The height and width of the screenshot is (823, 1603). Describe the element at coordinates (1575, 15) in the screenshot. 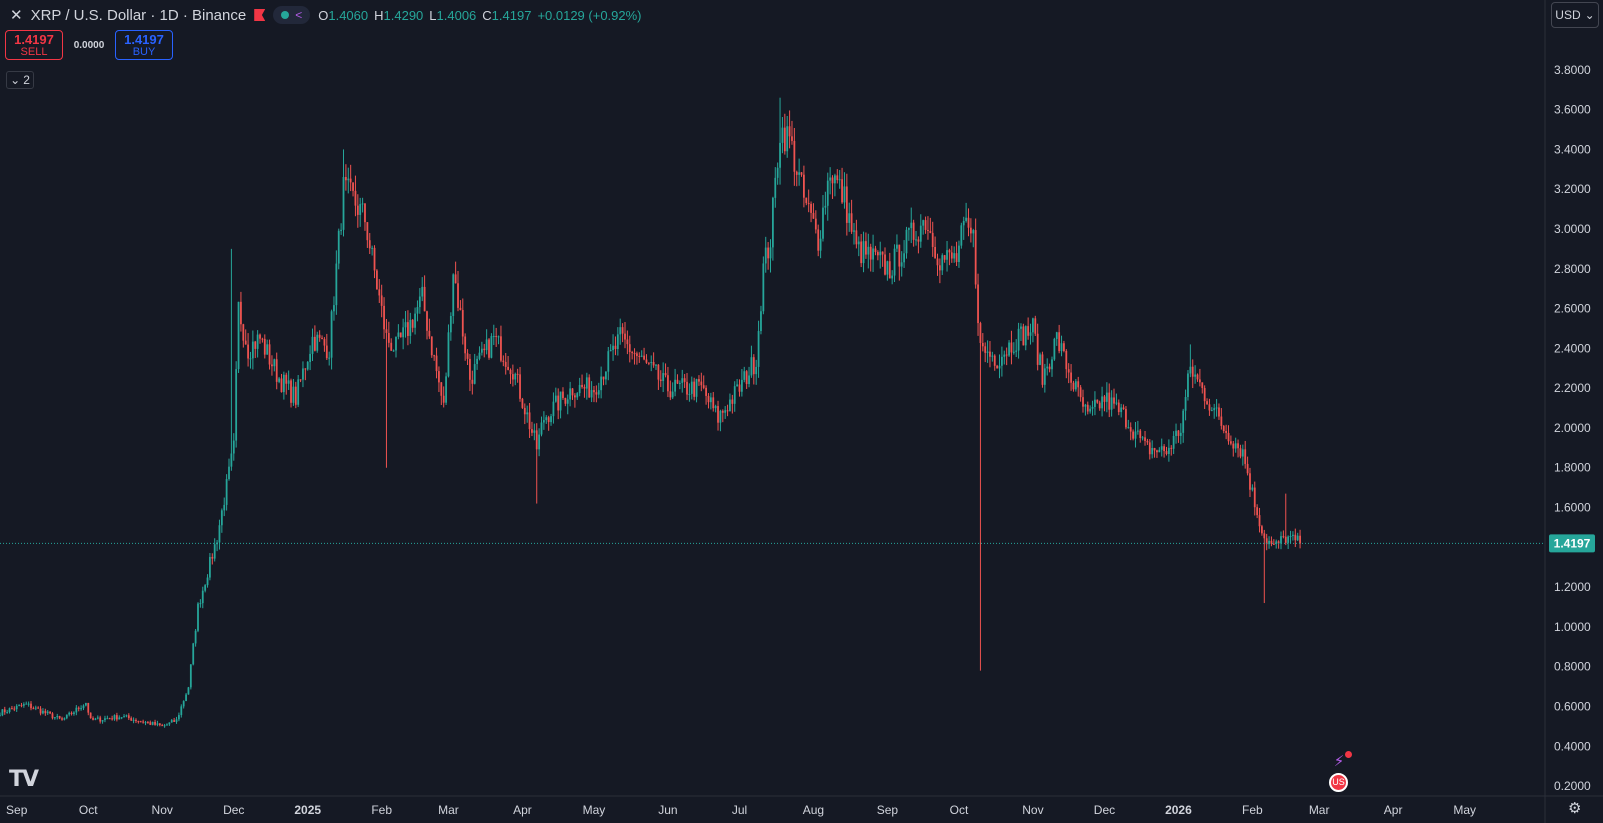

I see `currency-select: USD ⌄` at that location.